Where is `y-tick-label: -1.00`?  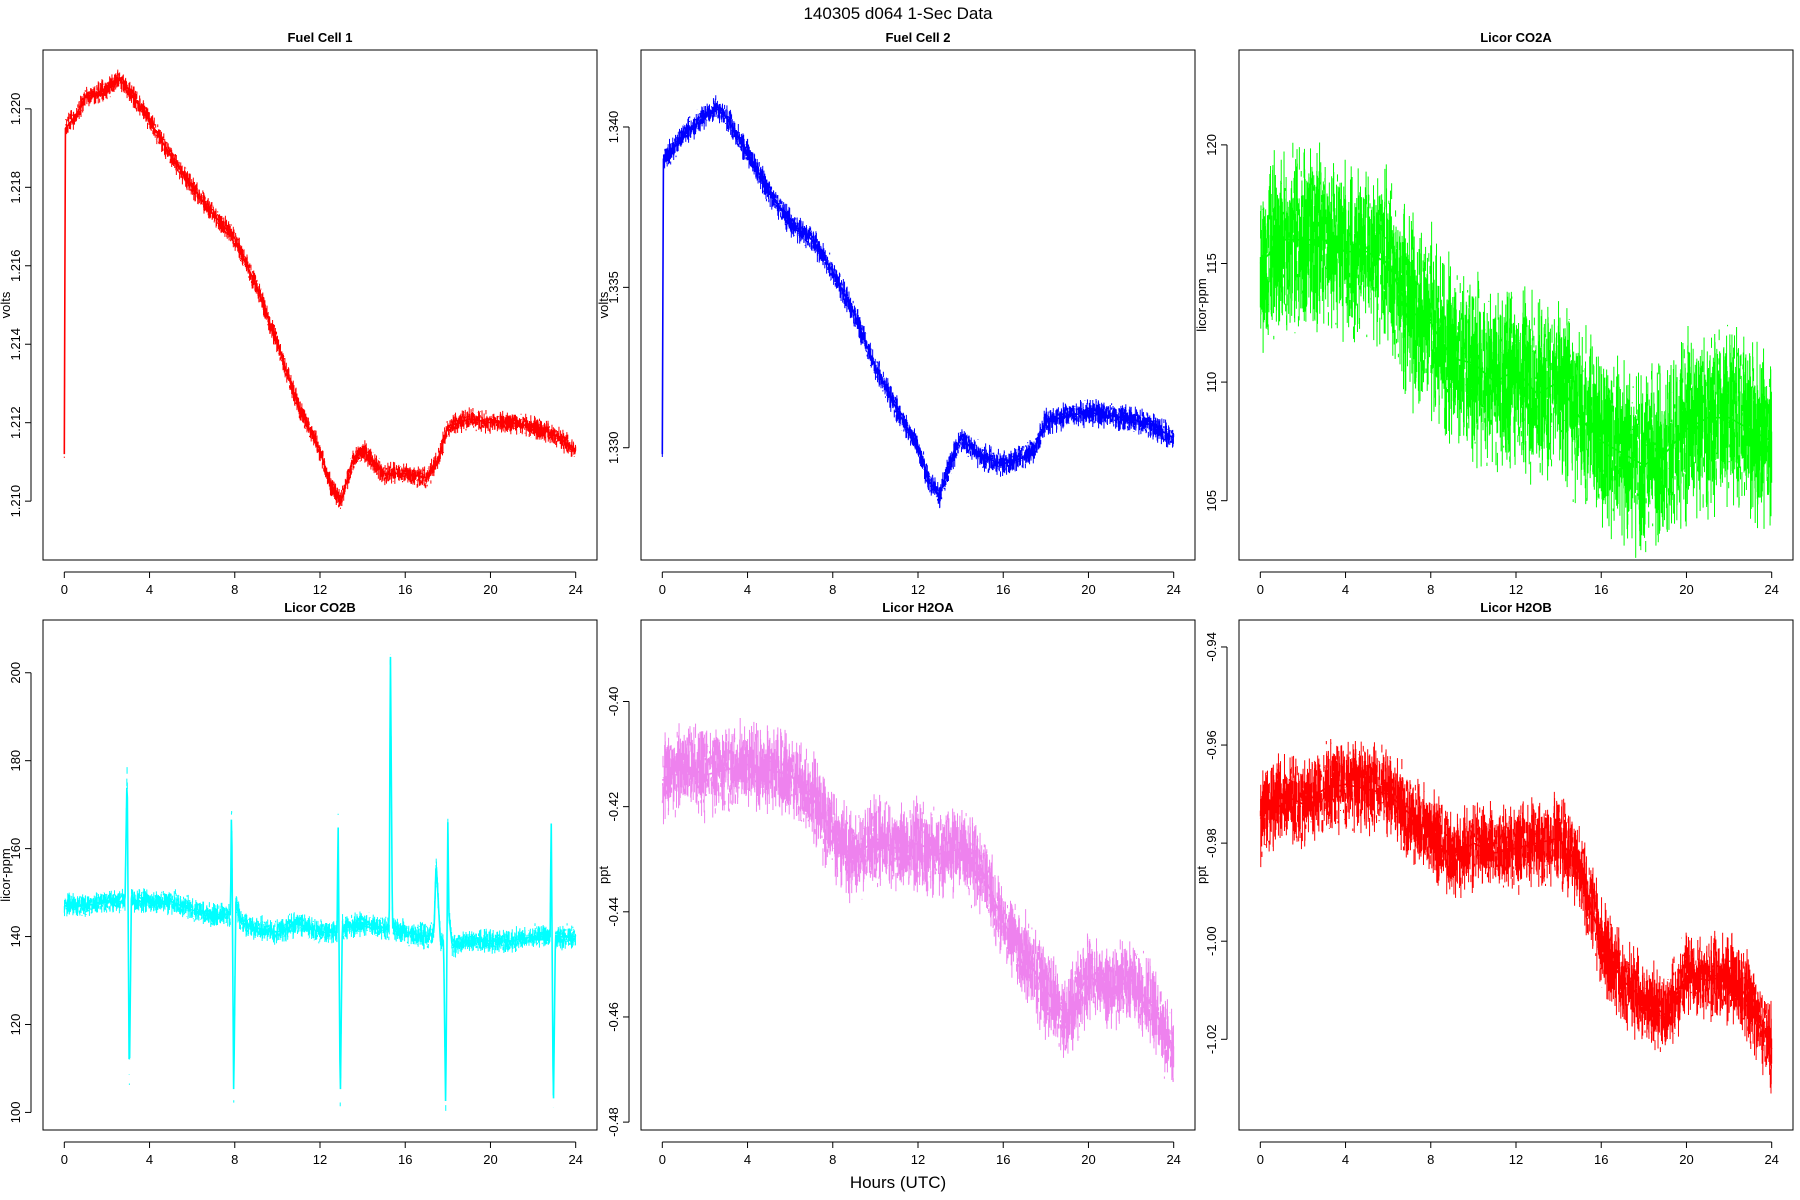 y-tick-label: -1.00 is located at coordinates (1211, 941).